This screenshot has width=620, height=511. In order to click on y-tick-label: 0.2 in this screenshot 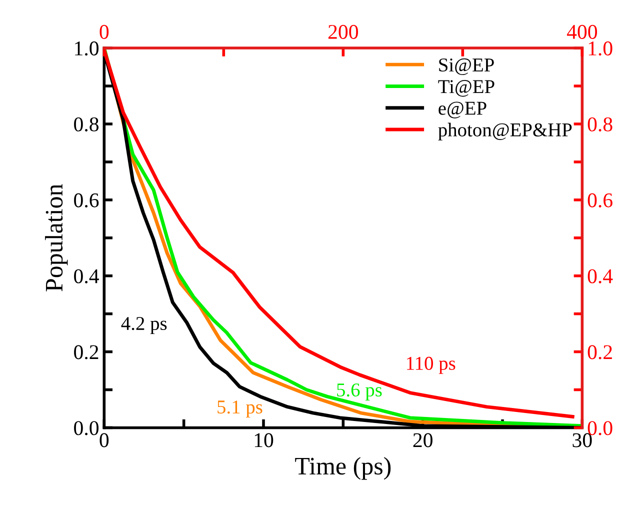, I will do `click(86, 352)`.